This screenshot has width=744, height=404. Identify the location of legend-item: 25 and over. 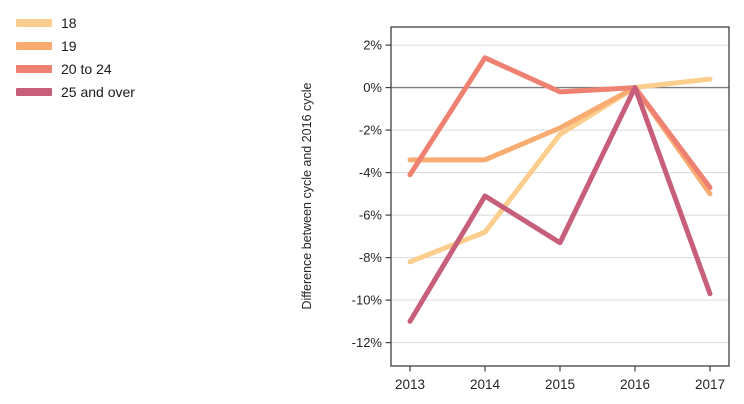
(75, 92).